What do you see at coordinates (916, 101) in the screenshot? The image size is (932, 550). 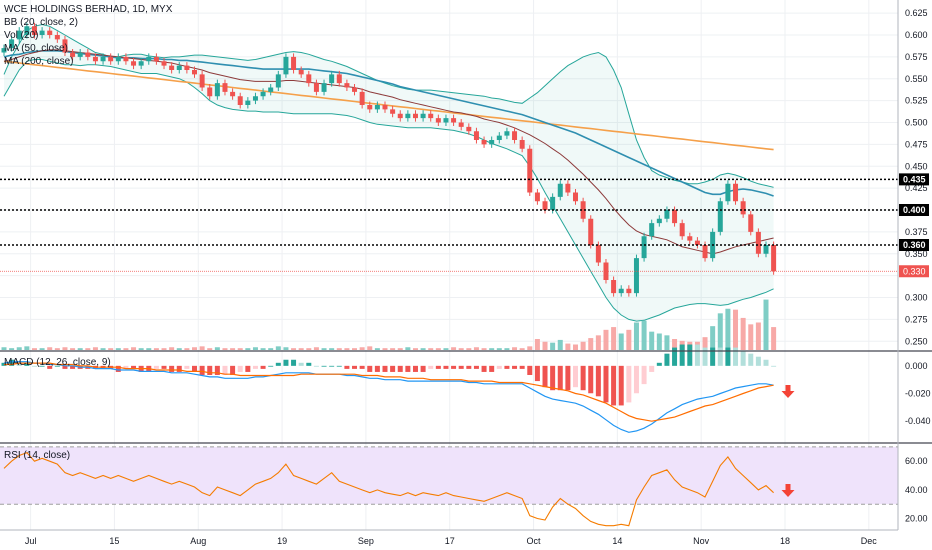 I see `price-tick-label: 0.525` at bounding box center [916, 101].